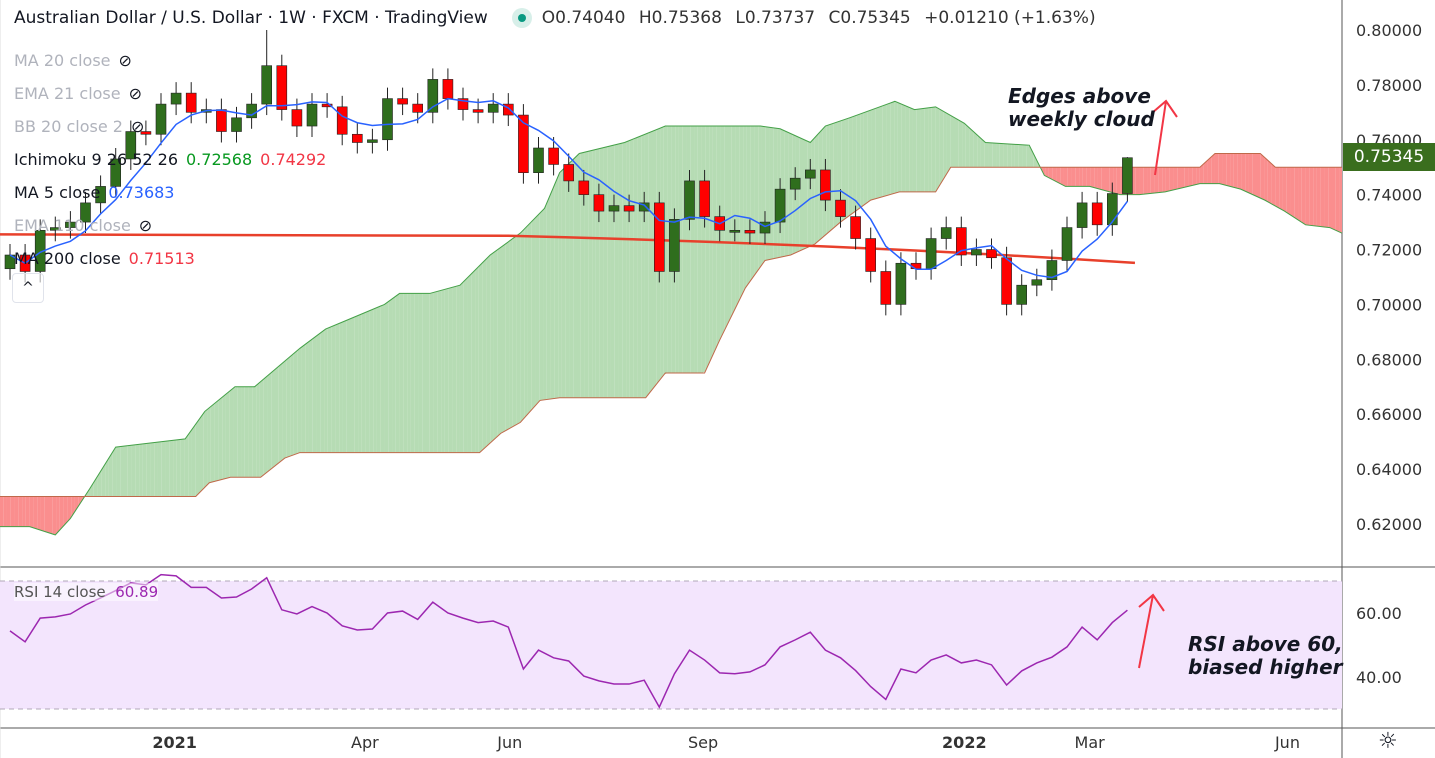 The image size is (1435, 758). I want to click on gear-icon: ☼, so click(1388, 741).